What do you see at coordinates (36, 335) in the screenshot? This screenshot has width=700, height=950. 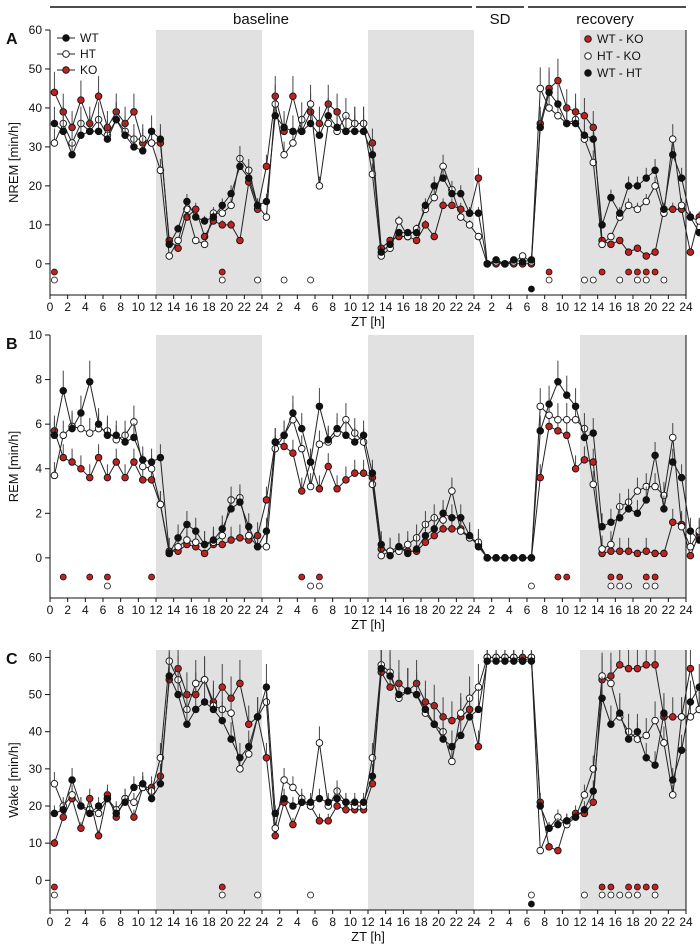 I see `y-tick-label: 10` at bounding box center [36, 335].